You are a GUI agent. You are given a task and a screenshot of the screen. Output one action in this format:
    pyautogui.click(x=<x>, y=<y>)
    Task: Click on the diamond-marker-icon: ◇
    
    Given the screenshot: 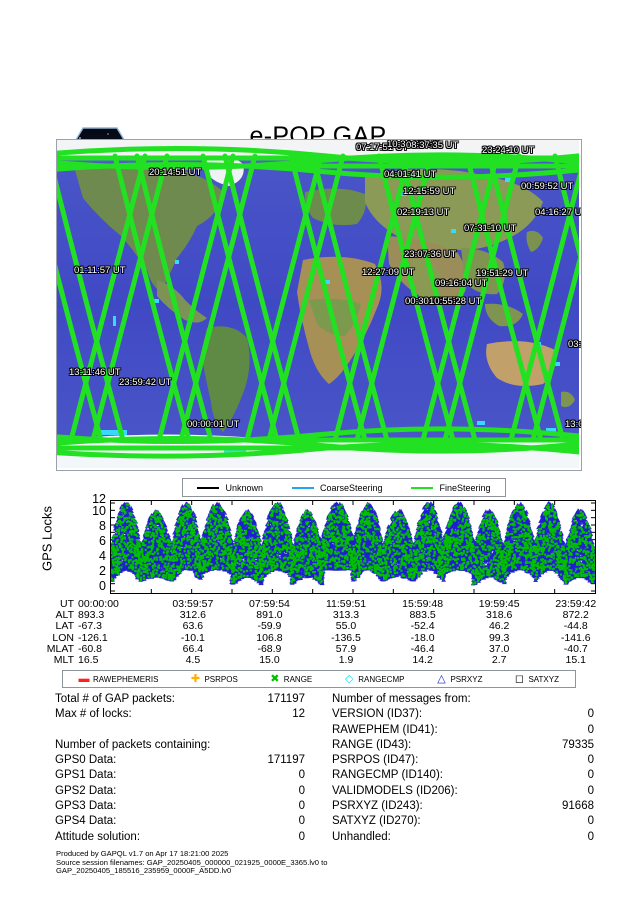 What is the action you would take?
    pyautogui.click(x=349, y=679)
    